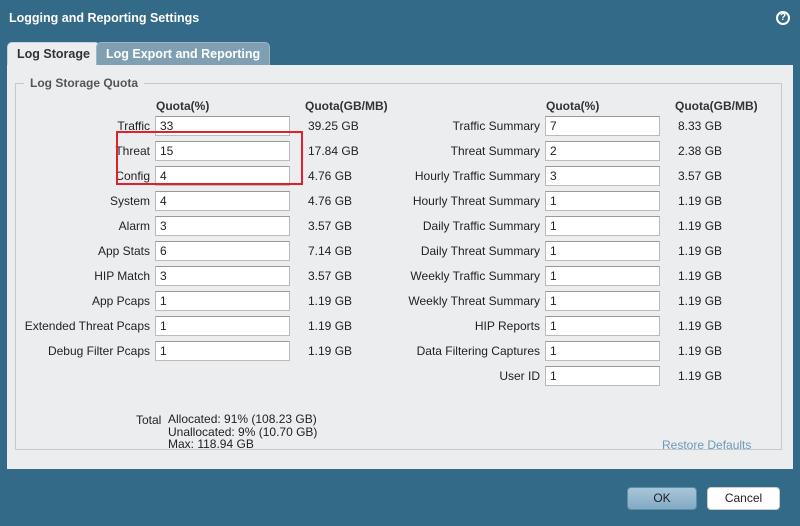  I want to click on weekly-traffic-summary-size: 1.19 GB, so click(700, 276).